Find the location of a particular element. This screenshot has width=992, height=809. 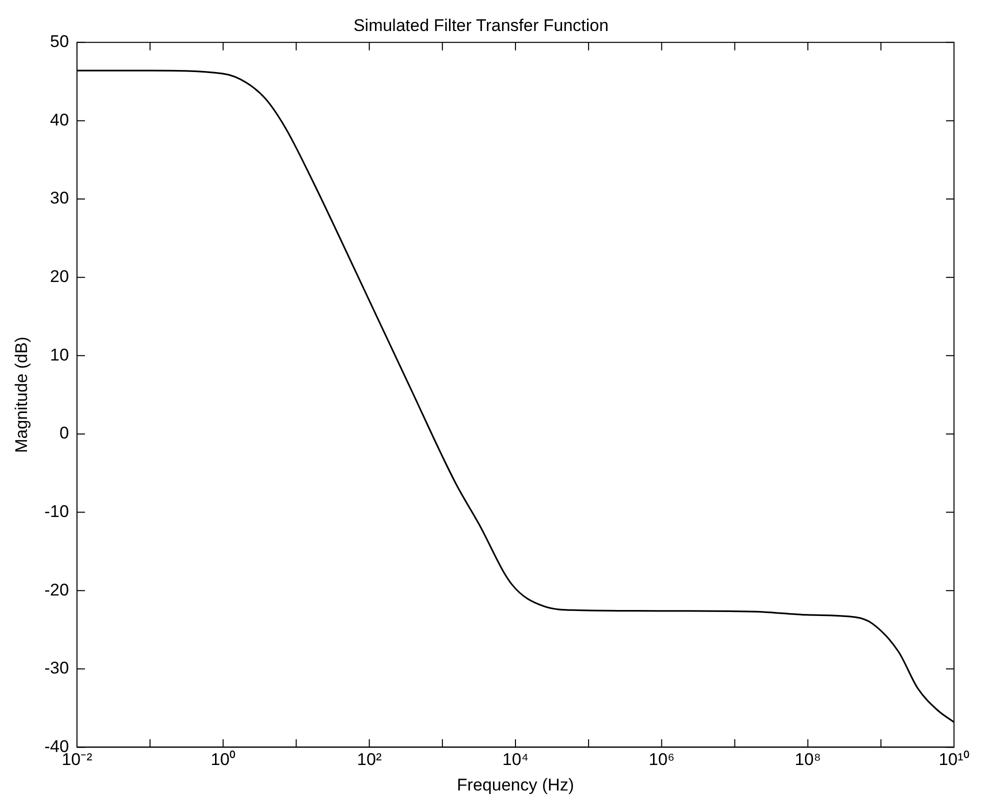

y-tick-label: 0 is located at coordinates (64, 433).